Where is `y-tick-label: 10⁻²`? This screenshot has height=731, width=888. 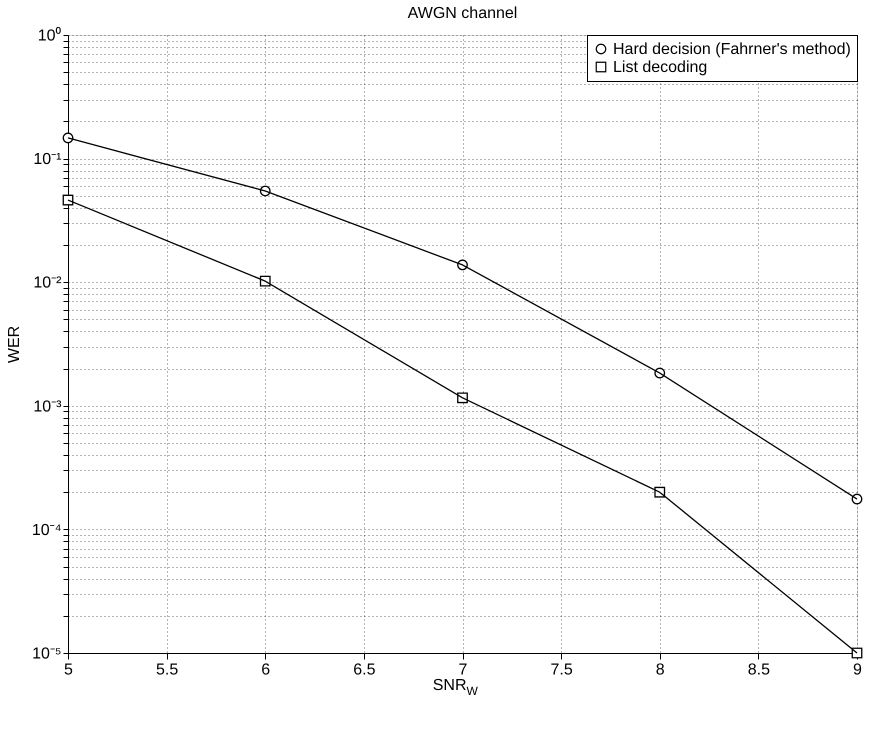
y-tick-label: 10⁻² is located at coordinates (47, 283).